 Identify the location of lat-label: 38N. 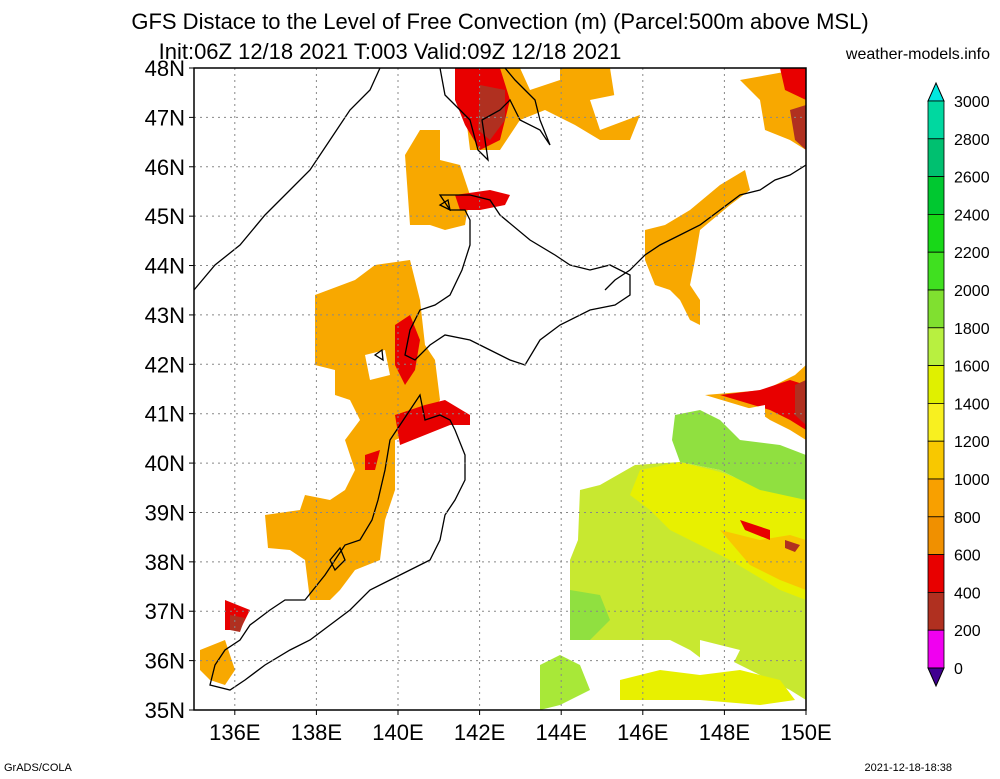
(165, 562).